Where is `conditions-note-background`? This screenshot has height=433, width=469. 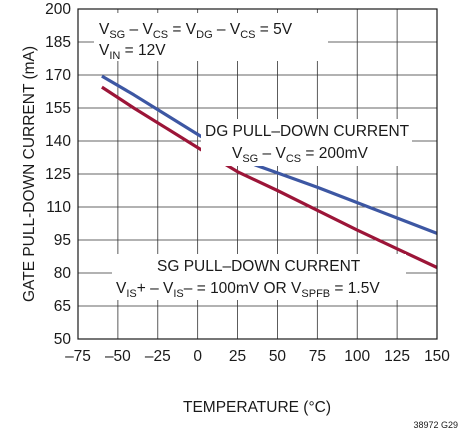 conditions-note-background is located at coordinates (211, 37).